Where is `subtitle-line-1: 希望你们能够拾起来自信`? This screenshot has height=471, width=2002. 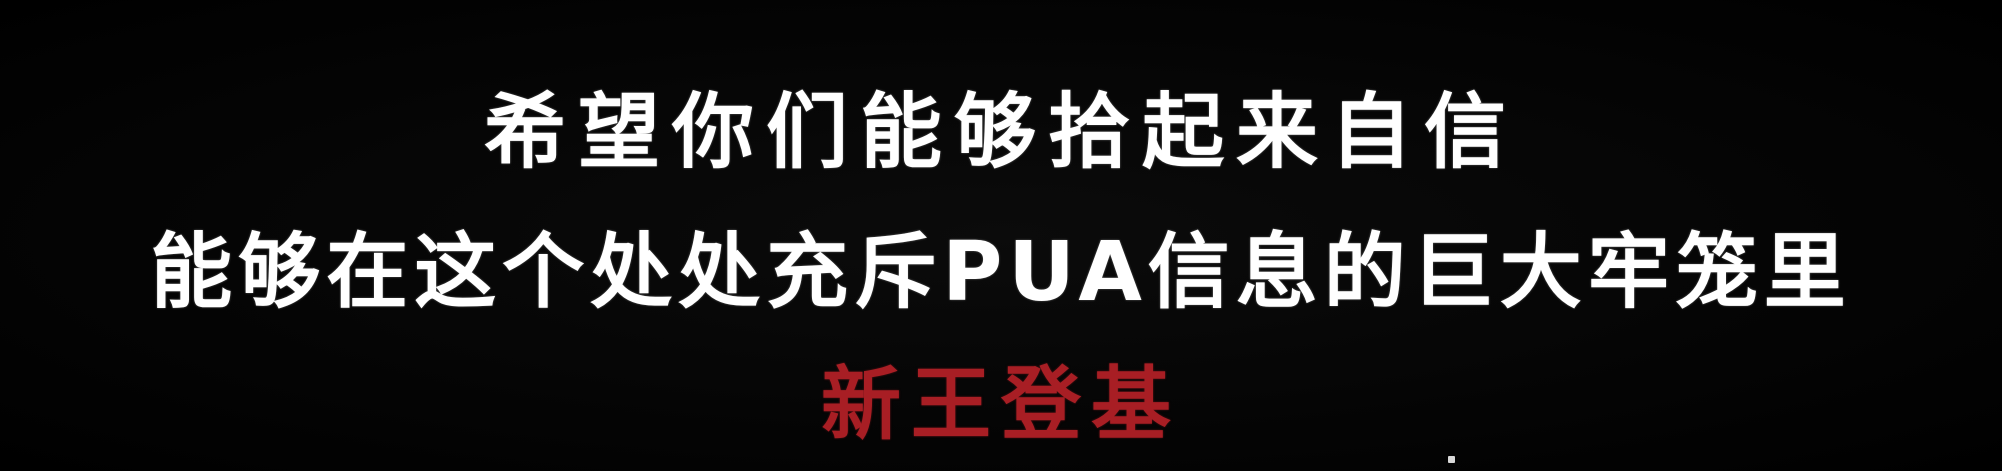
subtitle-line-1: 希望你们能够拾起来自信 is located at coordinates (1000, 132).